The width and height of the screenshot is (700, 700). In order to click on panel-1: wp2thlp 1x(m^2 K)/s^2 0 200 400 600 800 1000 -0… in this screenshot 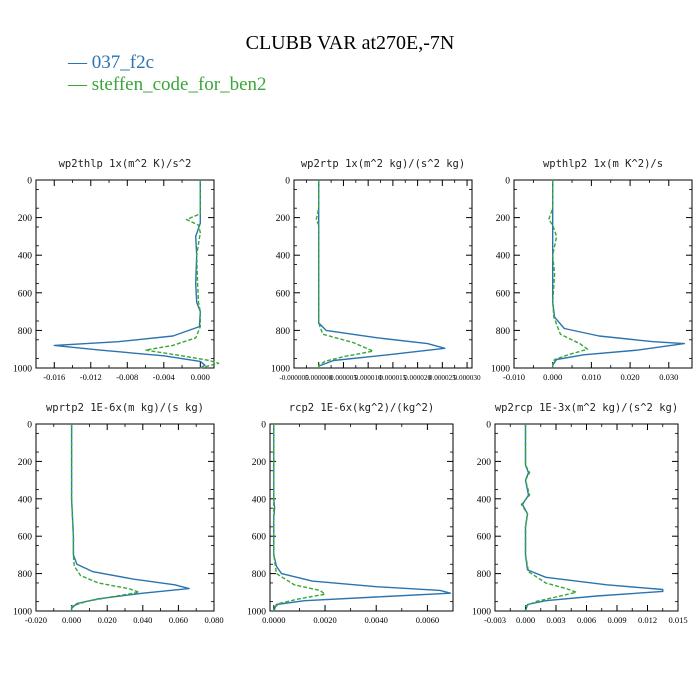, I will do `click(116, 270)`.